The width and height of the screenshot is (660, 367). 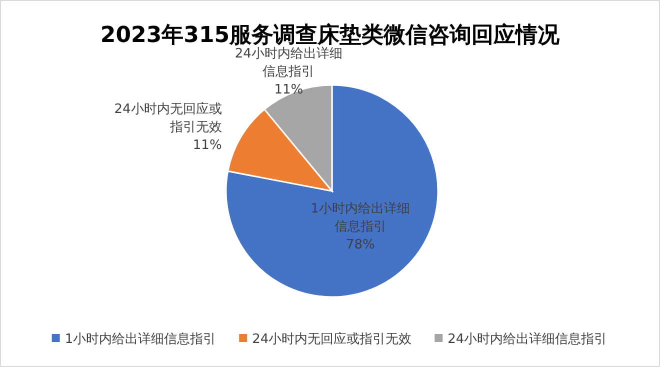 I want to click on legend-label: 24小时内给出详细信息指引, so click(x=528, y=339).